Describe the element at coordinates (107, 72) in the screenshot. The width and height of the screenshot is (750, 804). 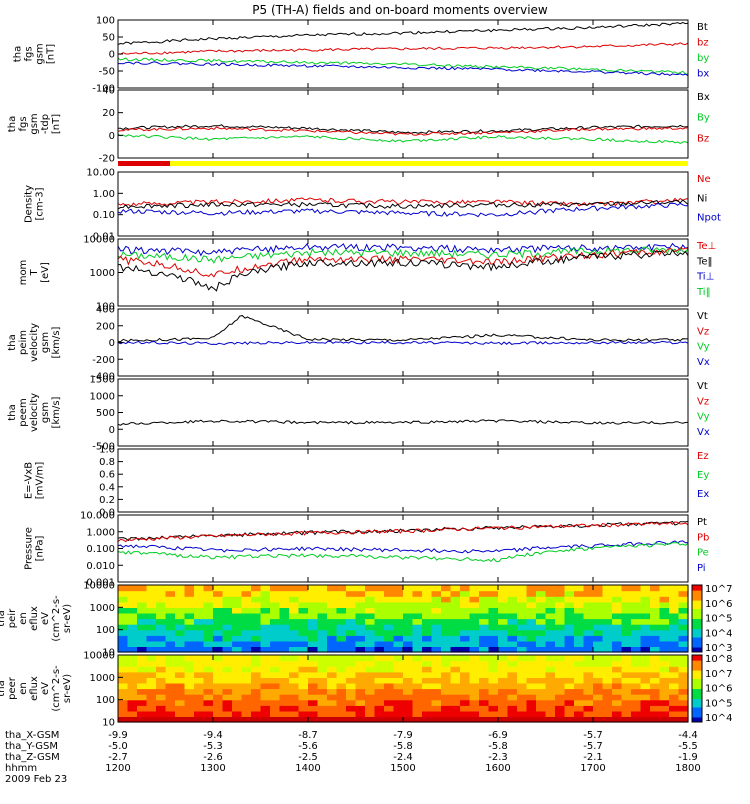
I see `y-tick-label: -50` at that location.